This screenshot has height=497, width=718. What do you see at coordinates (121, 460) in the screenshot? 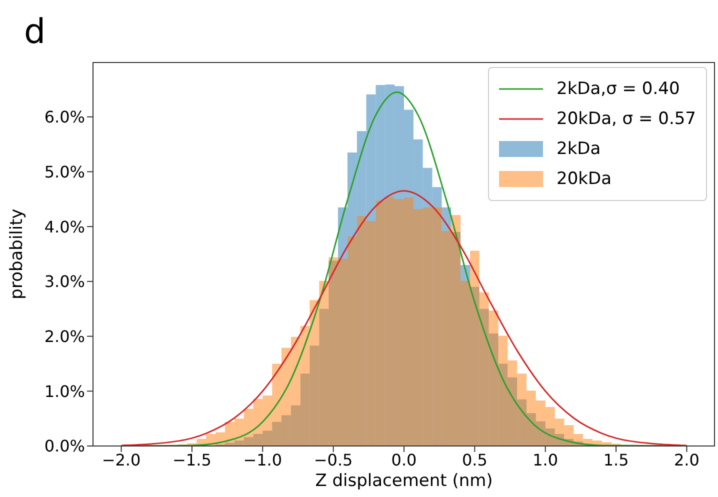
I see `x-tick-label: −2.0` at bounding box center [121, 460].